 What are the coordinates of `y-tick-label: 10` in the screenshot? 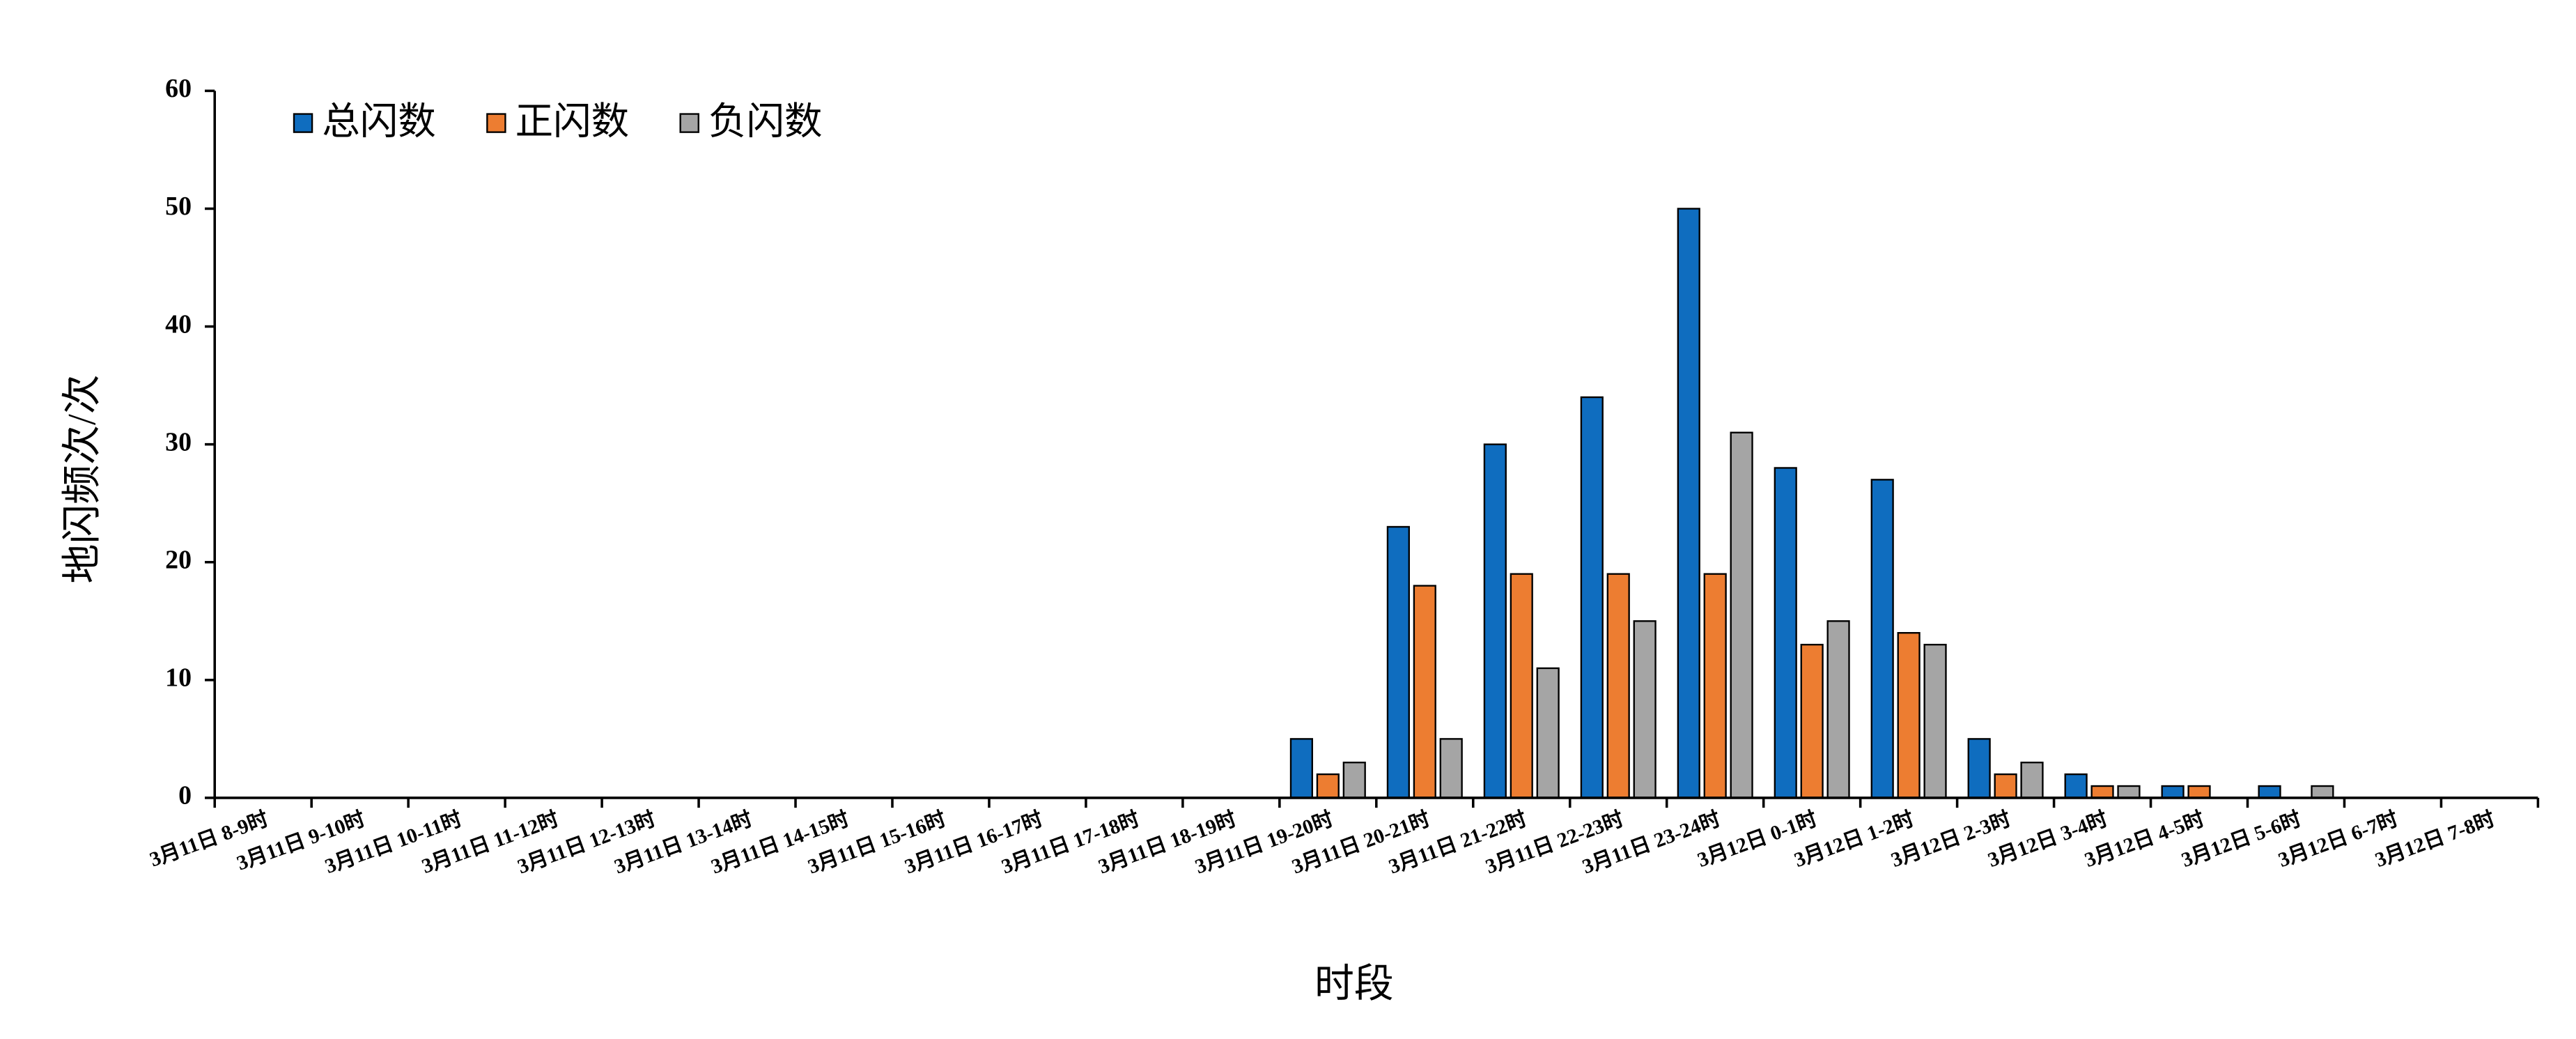 It's located at (178, 678).